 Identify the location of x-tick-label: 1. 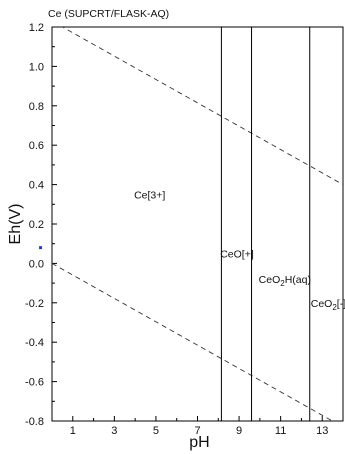
(73, 431).